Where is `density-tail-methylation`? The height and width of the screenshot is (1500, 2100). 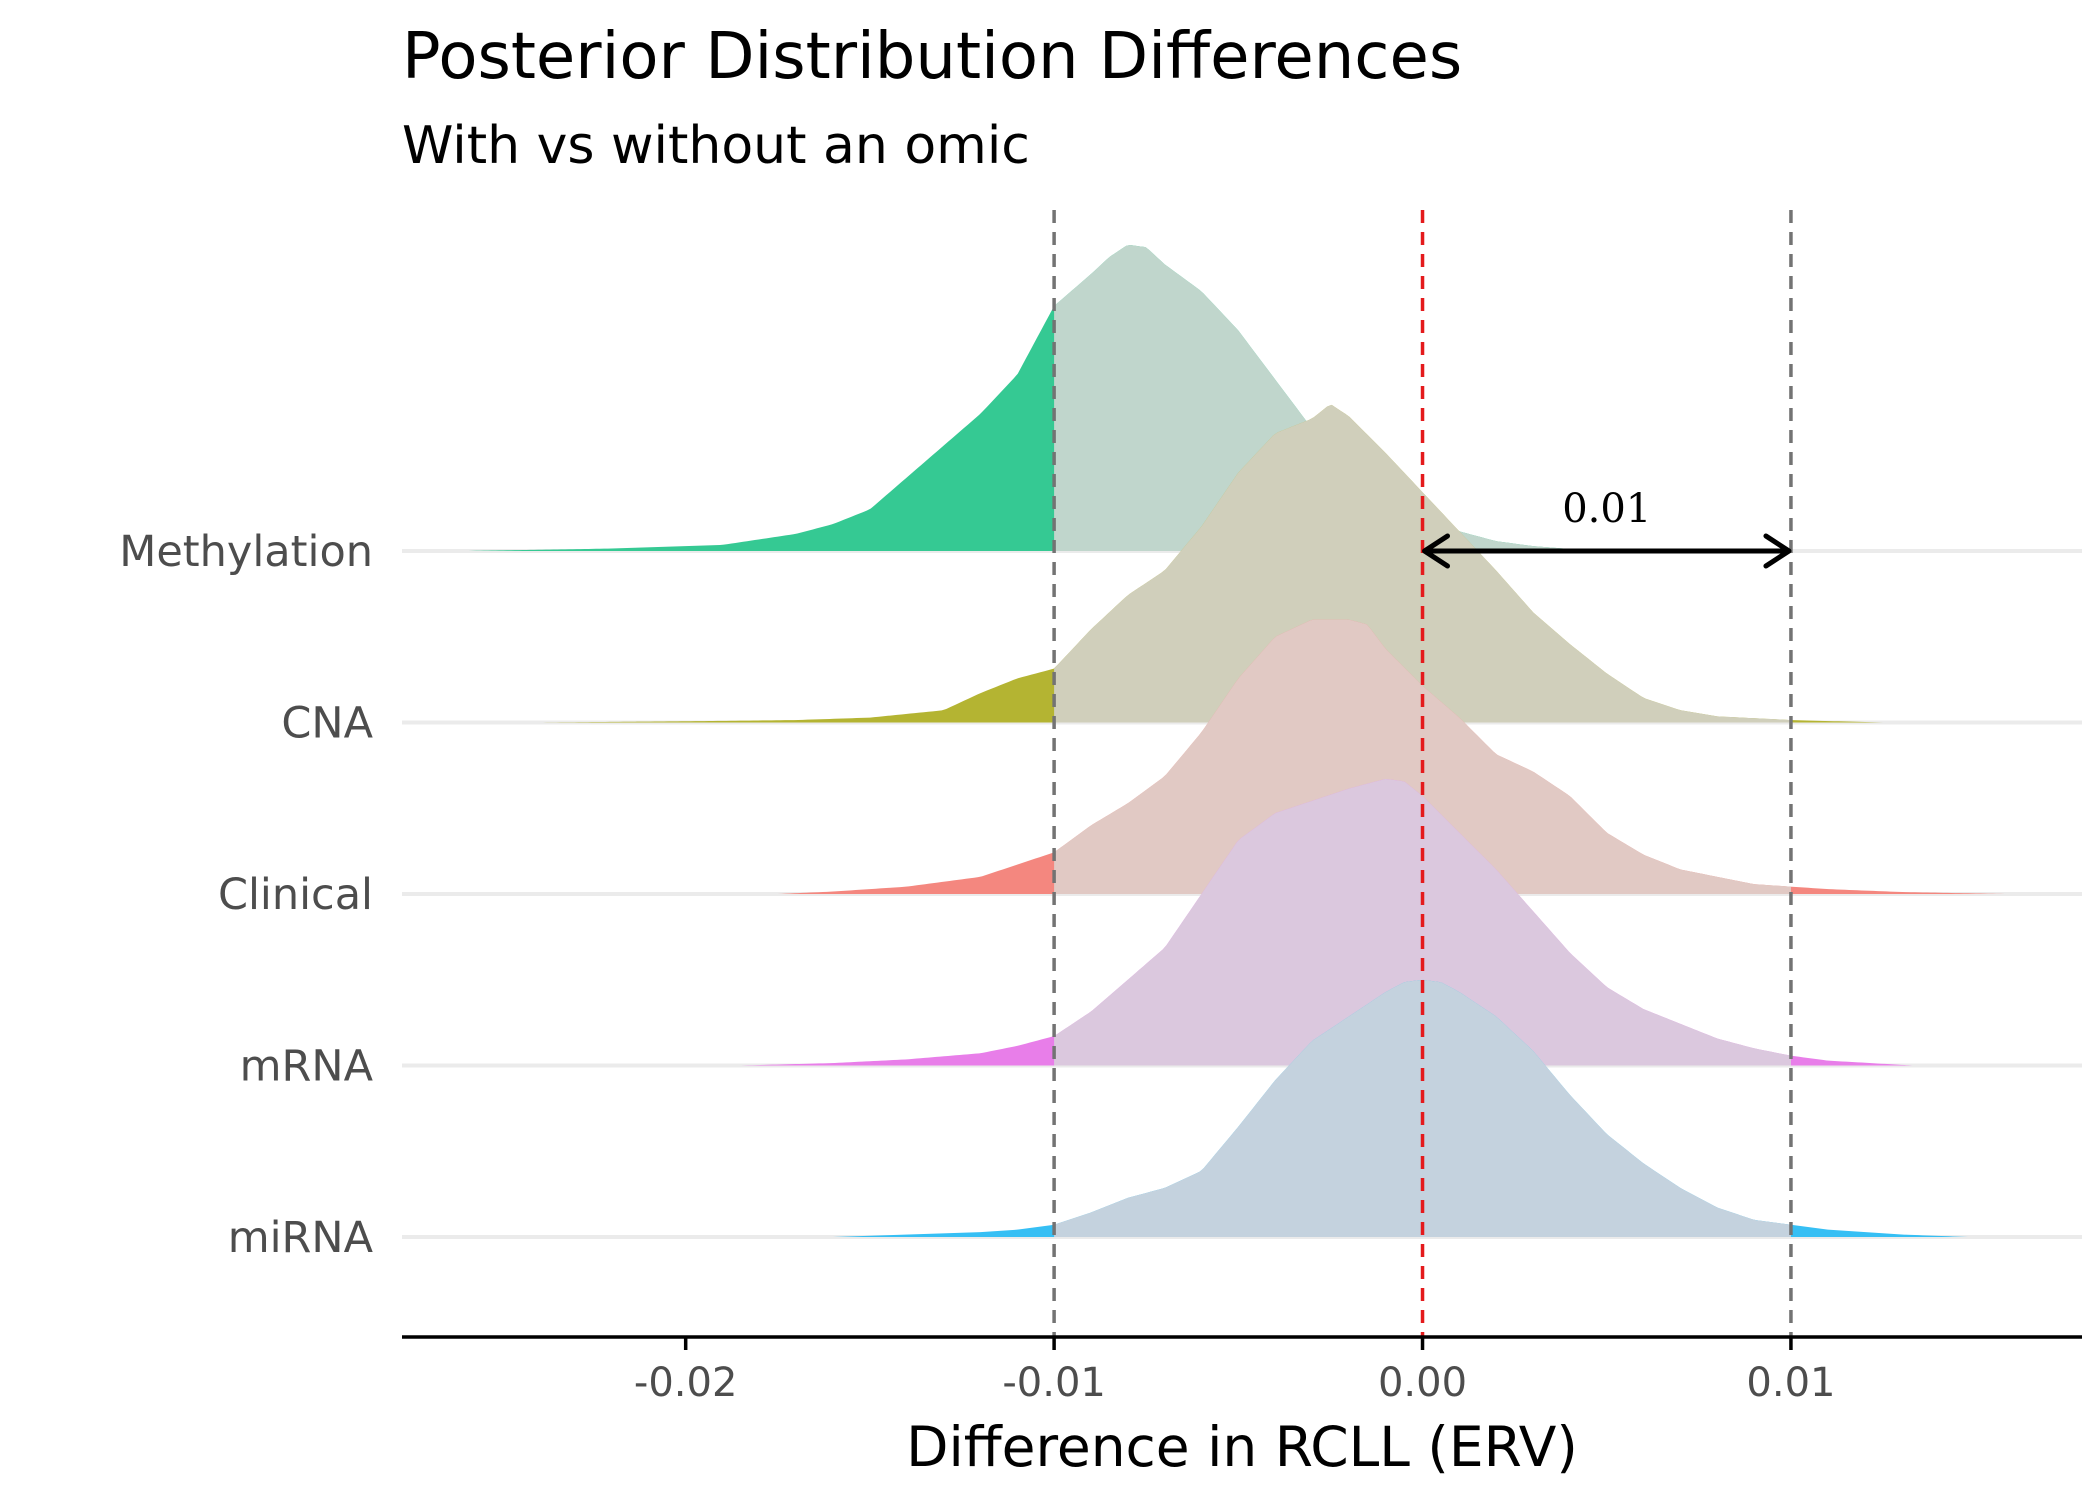
density-tail-methylation is located at coordinates (1045, 398).